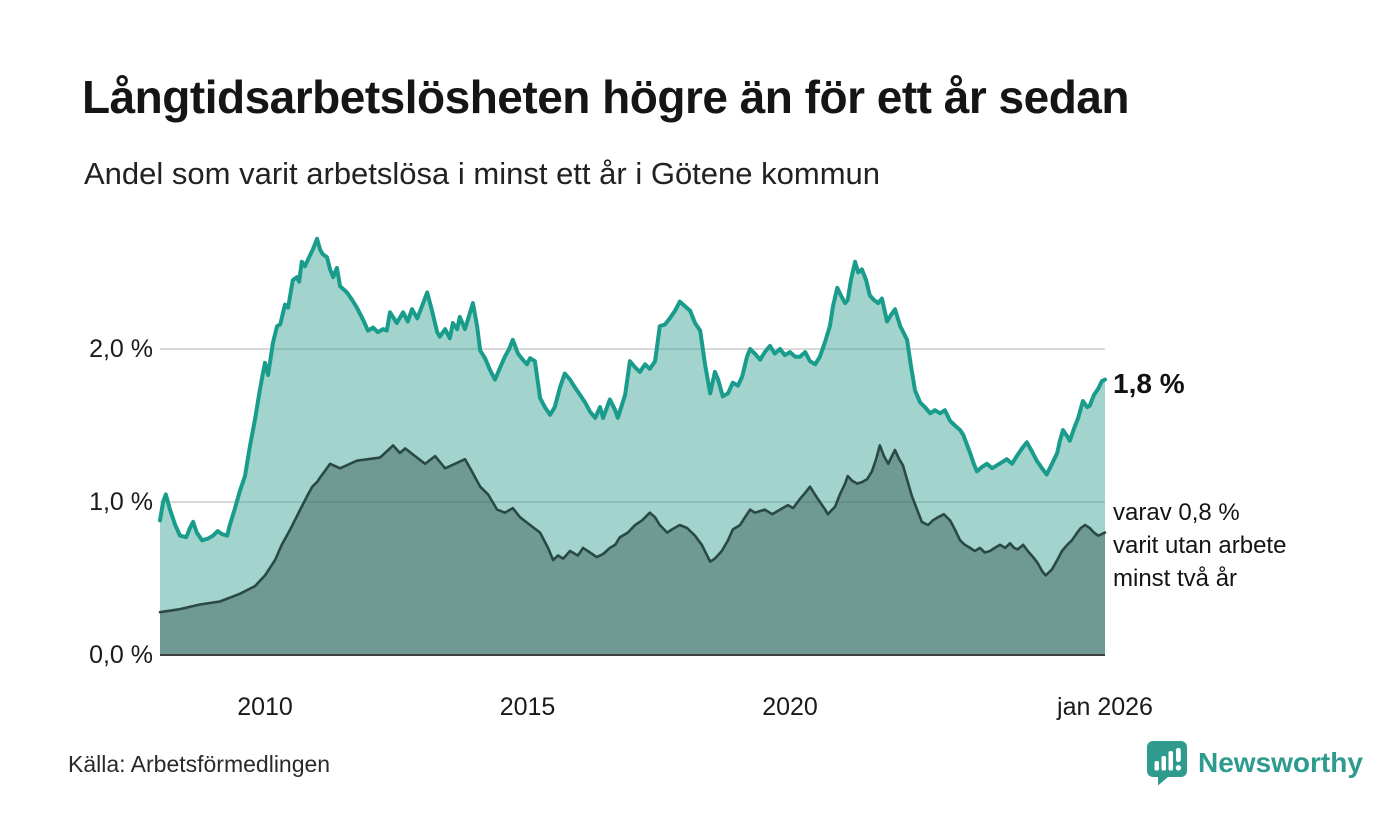 The image size is (1400, 840). Describe the element at coordinates (527, 707) in the screenshot. I see `x-axis-tick-label: 2015` at that location.